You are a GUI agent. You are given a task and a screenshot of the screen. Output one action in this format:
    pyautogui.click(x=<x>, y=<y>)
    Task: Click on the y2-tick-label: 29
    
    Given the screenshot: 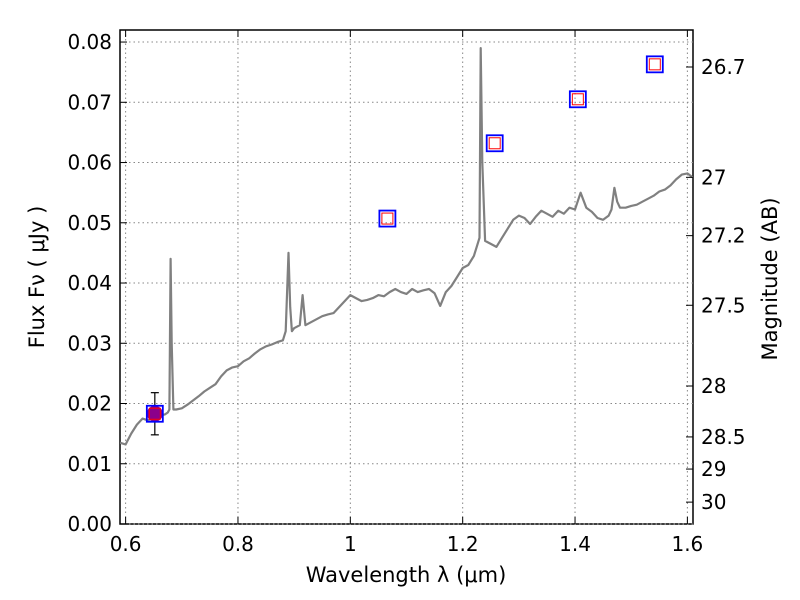 What is the action you would take?
    pyautogui.click(x=713, y=469)
    